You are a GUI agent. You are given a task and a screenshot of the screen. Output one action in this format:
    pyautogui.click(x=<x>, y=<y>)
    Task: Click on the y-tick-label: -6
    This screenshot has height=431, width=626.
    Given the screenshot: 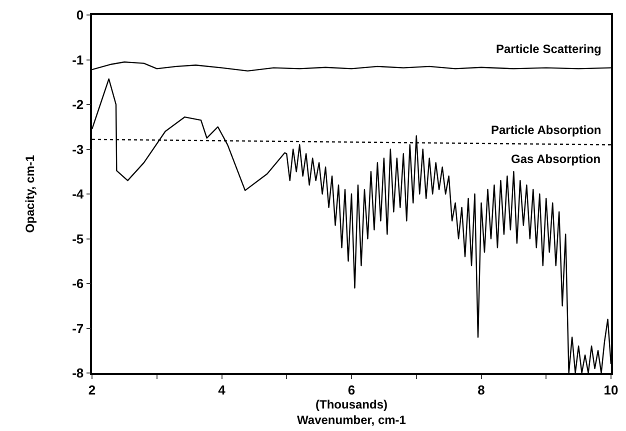 What is the action you would take?
    pyautogui.click(x=78, y=284)
    